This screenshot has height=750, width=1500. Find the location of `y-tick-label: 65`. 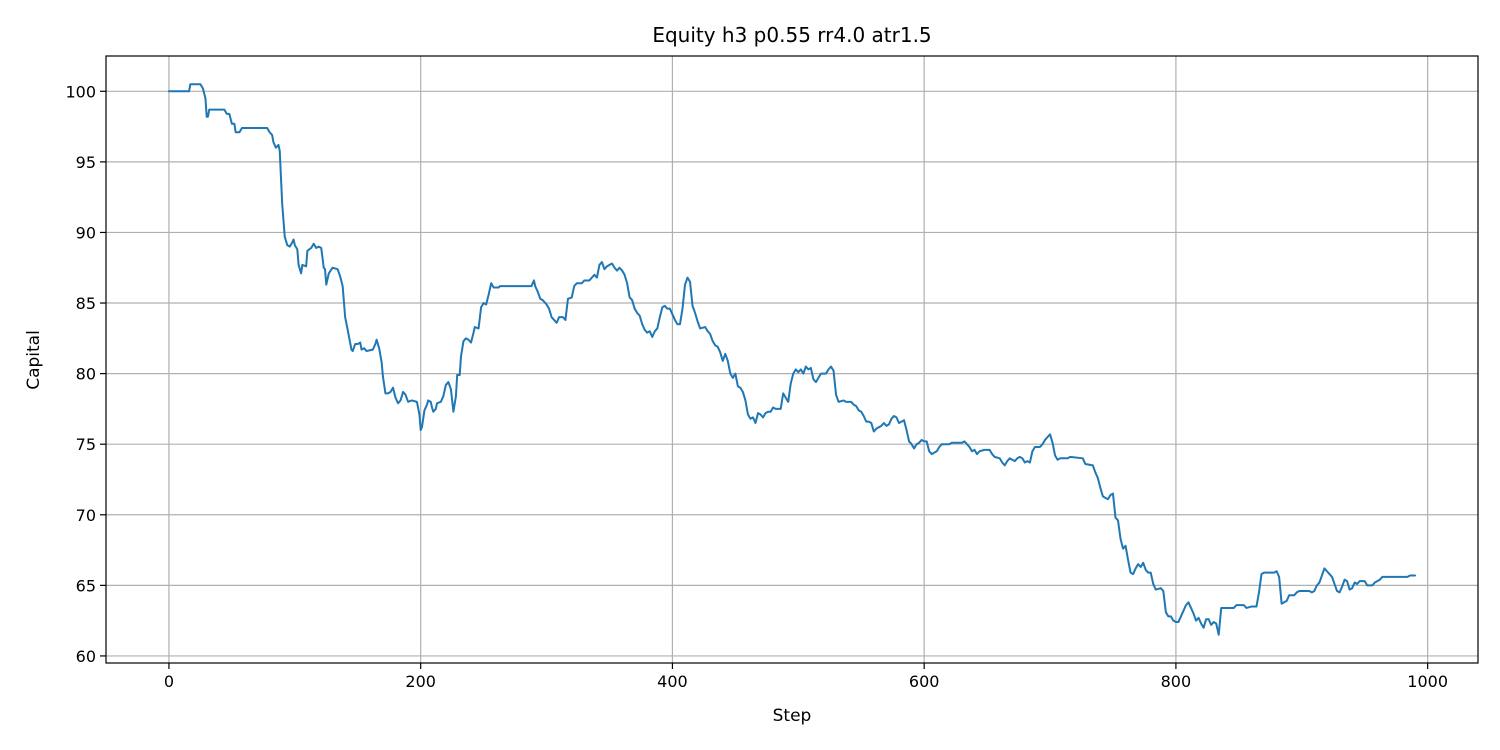

y-tick-label: 65 is located at coordinates (86, 585).